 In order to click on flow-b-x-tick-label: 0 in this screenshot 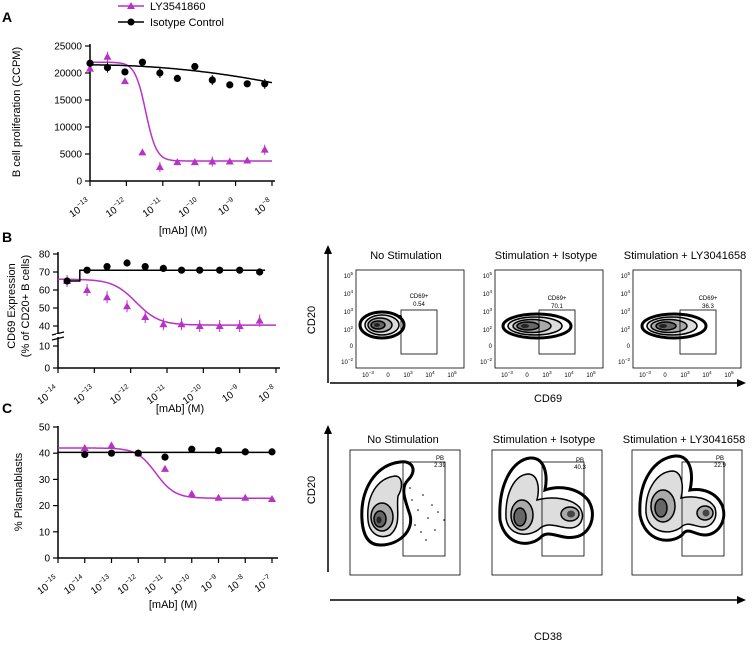, I will do `click(388, 376)`.